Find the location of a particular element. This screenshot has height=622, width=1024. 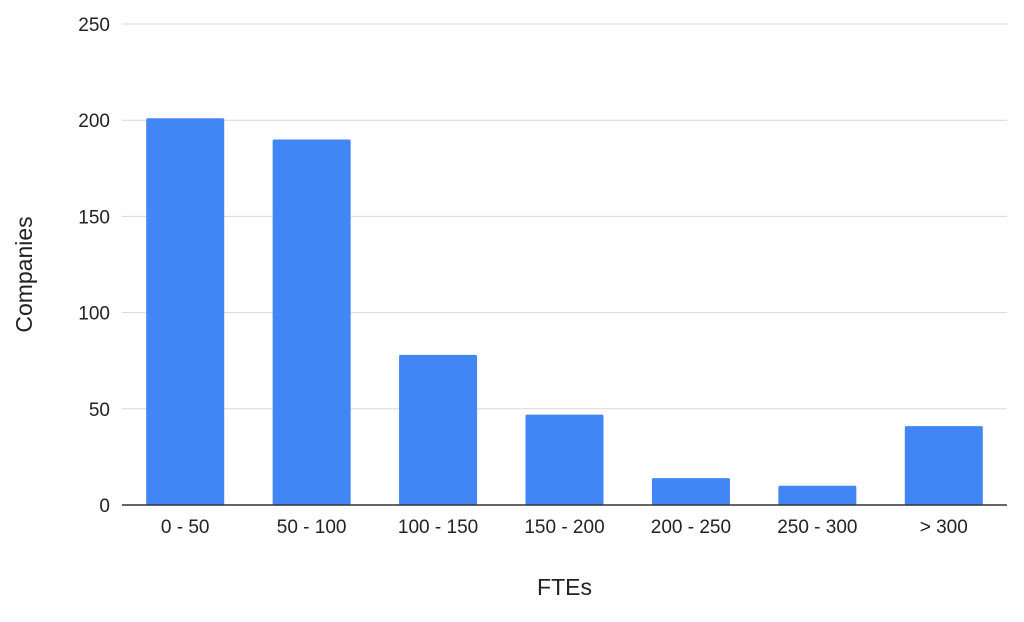

x-axis-title: FTEs is located at coordinates (564, 587).